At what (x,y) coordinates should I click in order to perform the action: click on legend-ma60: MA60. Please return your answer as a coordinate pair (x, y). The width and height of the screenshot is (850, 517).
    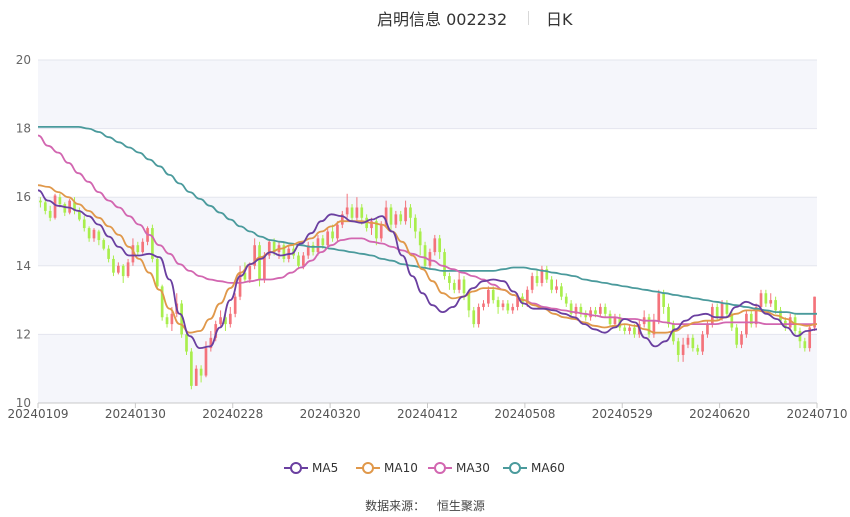
    Looking at the image, I should click on (534, 468).